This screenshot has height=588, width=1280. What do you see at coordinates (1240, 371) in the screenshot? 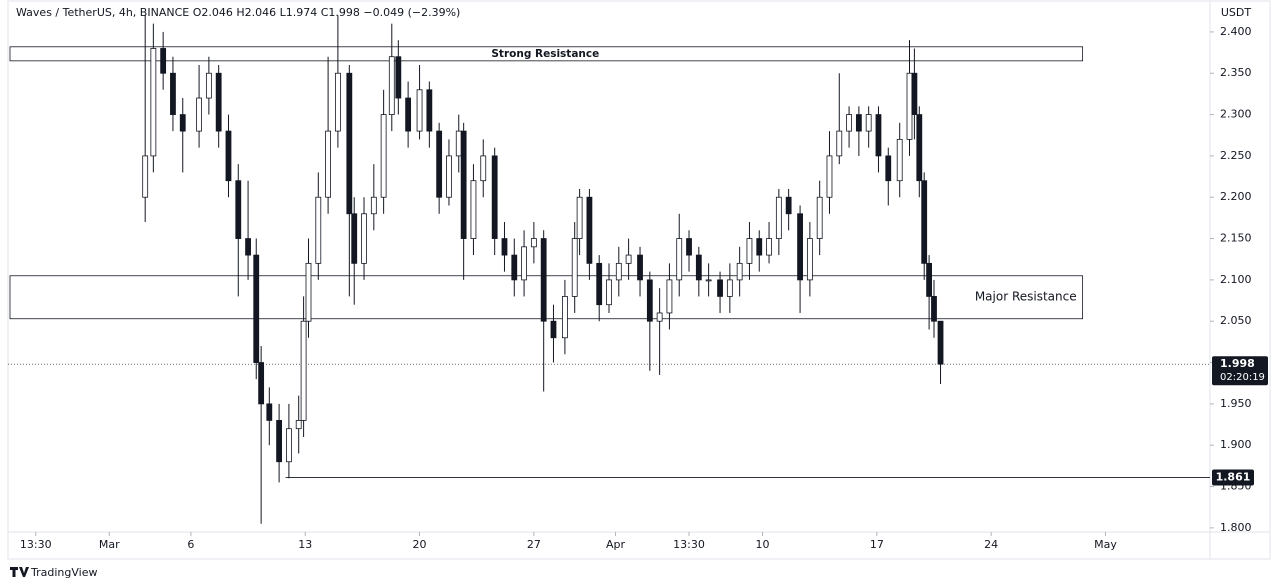
I see `last-price-tag` at bounding box center [1240, 371].